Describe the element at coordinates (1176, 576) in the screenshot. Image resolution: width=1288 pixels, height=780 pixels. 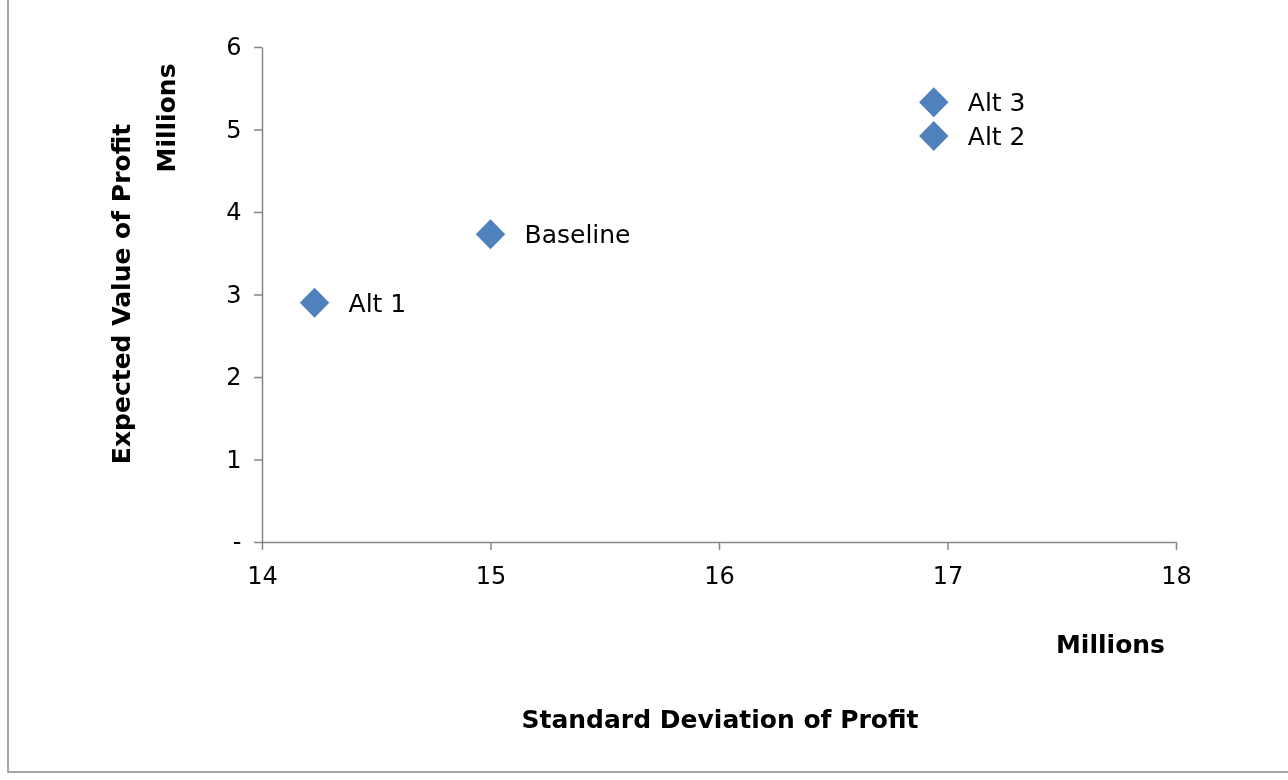
I see `x-tick-label: 18` at that location.